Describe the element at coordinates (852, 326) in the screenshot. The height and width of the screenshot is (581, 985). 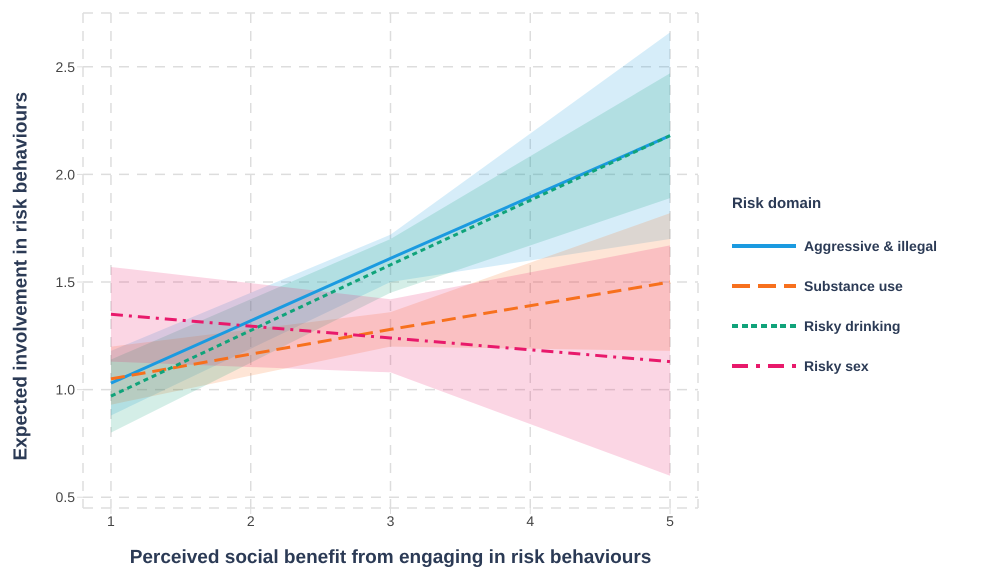
I see `legend-label: Risky drinking` at that location.